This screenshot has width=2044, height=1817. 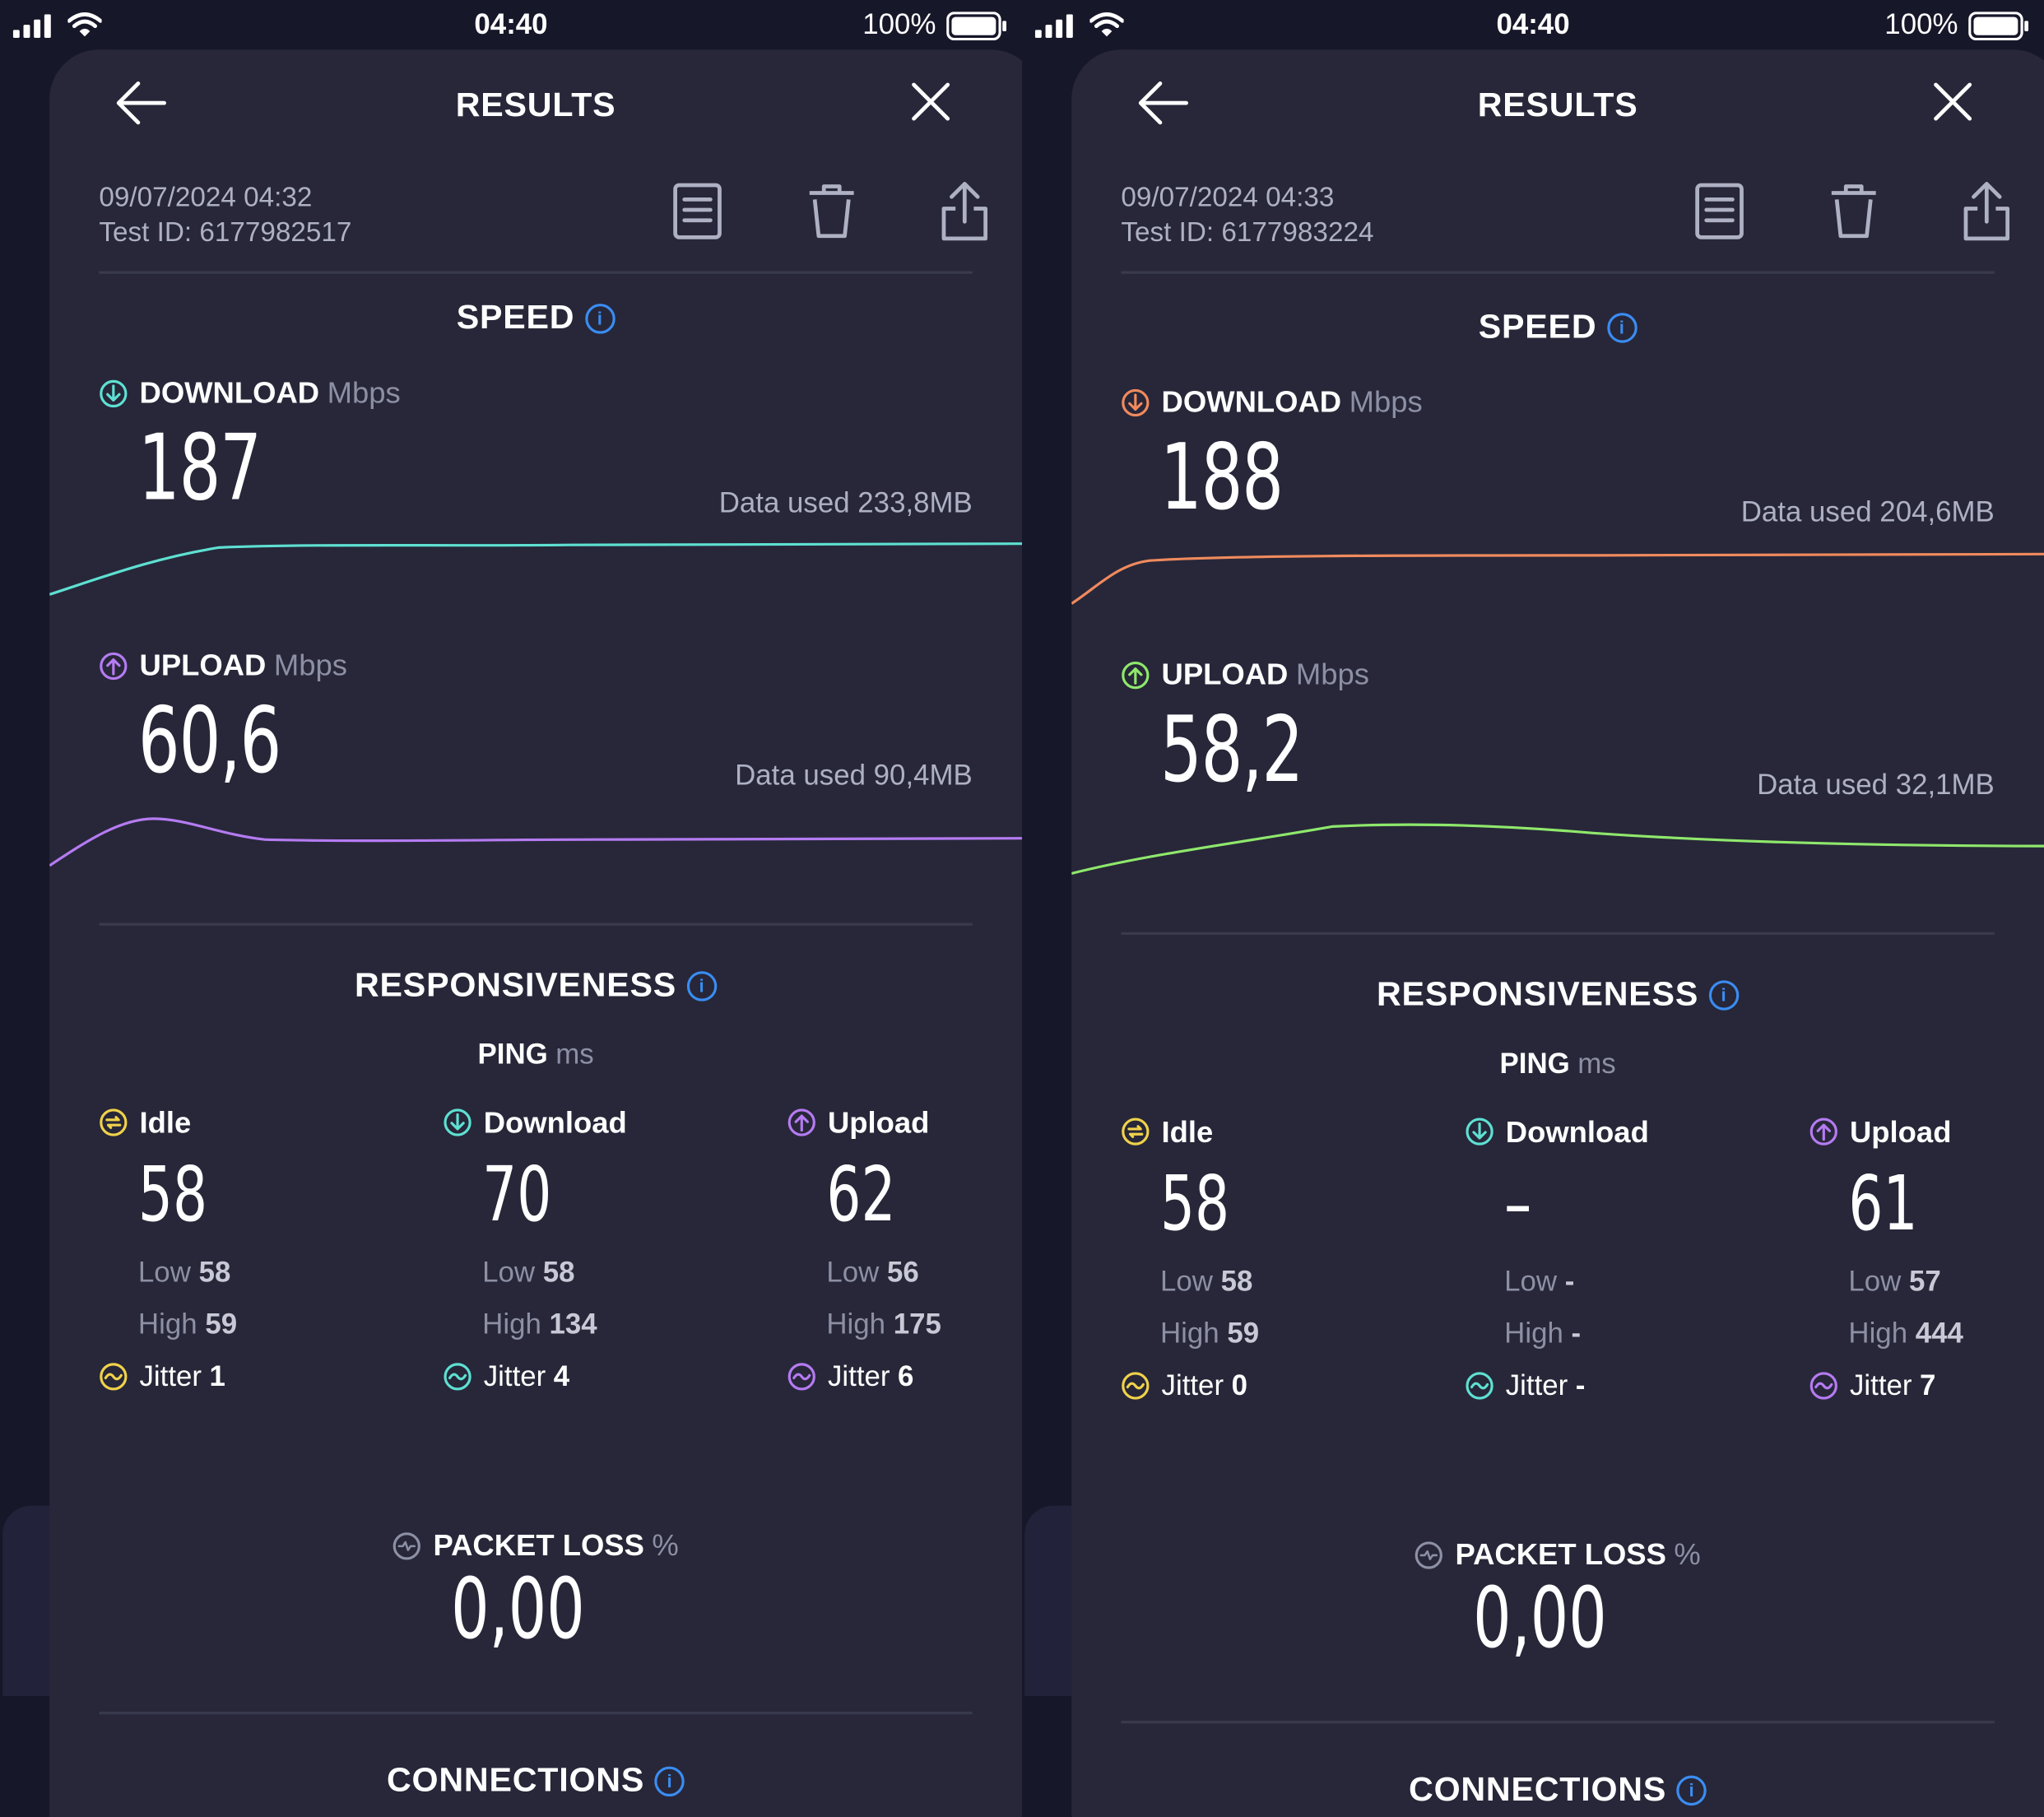 I want to click on test-date: 09/07/2024 04:33, so click(x=1228, y=197).